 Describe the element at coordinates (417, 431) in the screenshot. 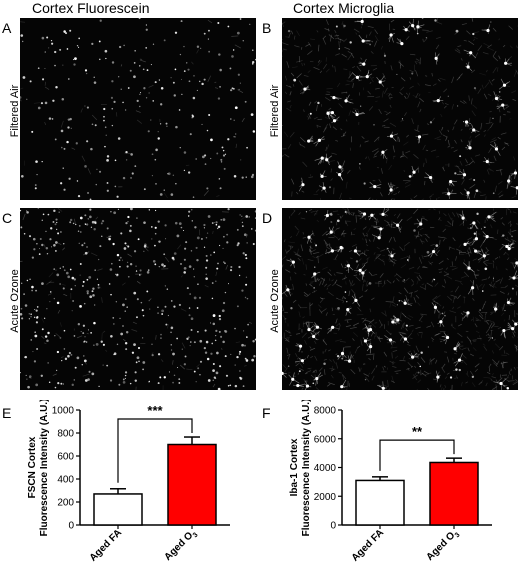

I see `significance-label: **` at that location.